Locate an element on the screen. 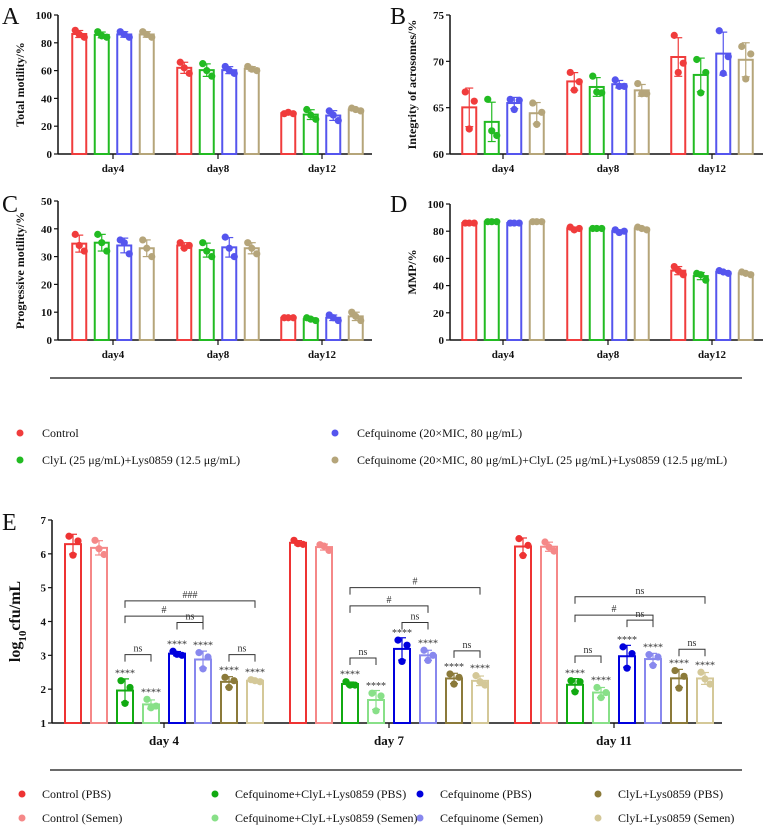  x-tick-label: day 11 is located at coordinates (614, 740).